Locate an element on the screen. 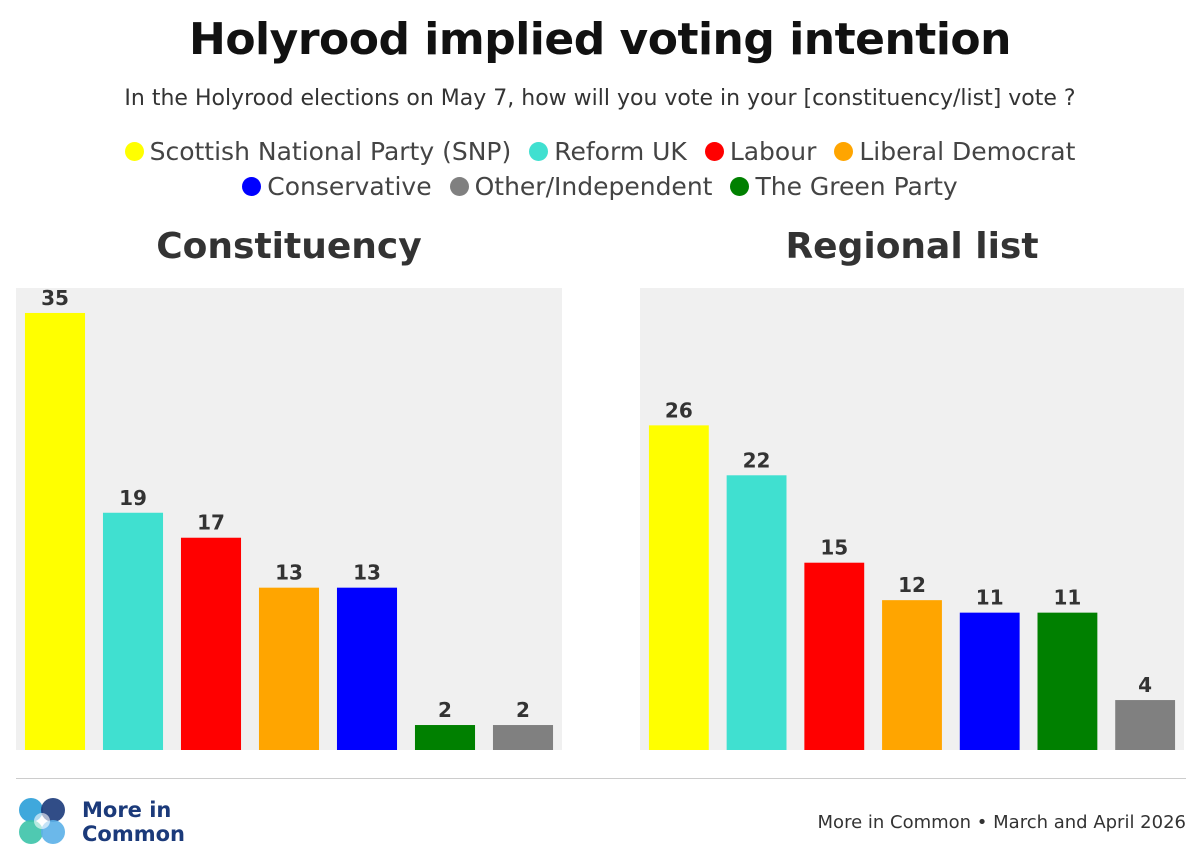  legend-item-conservative: Conservative is located at coordinates (337, 186).